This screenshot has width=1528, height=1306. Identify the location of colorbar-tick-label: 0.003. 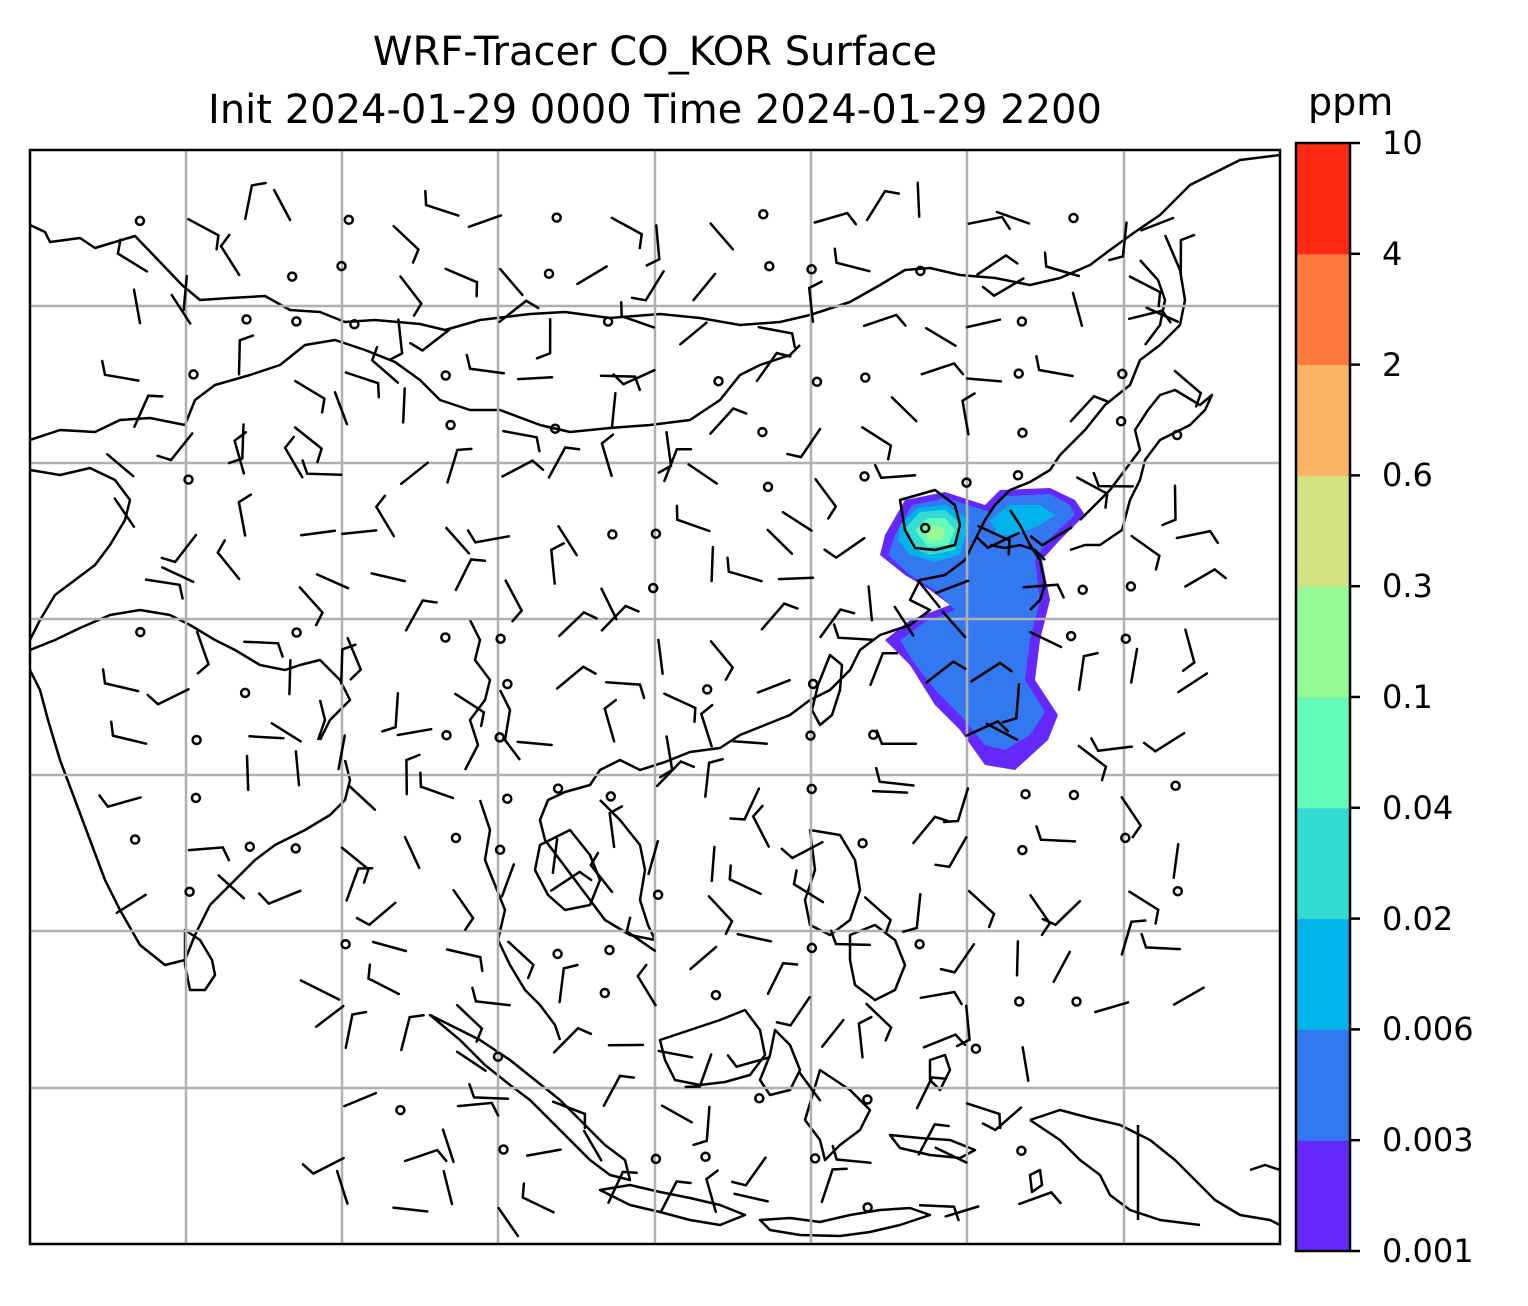
(1428, 1140).